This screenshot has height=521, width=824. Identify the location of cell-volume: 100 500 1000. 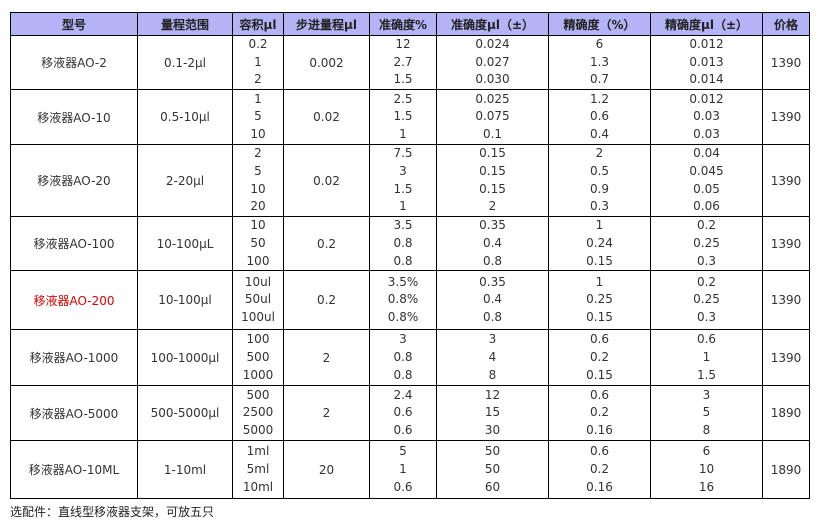
(258, 358).